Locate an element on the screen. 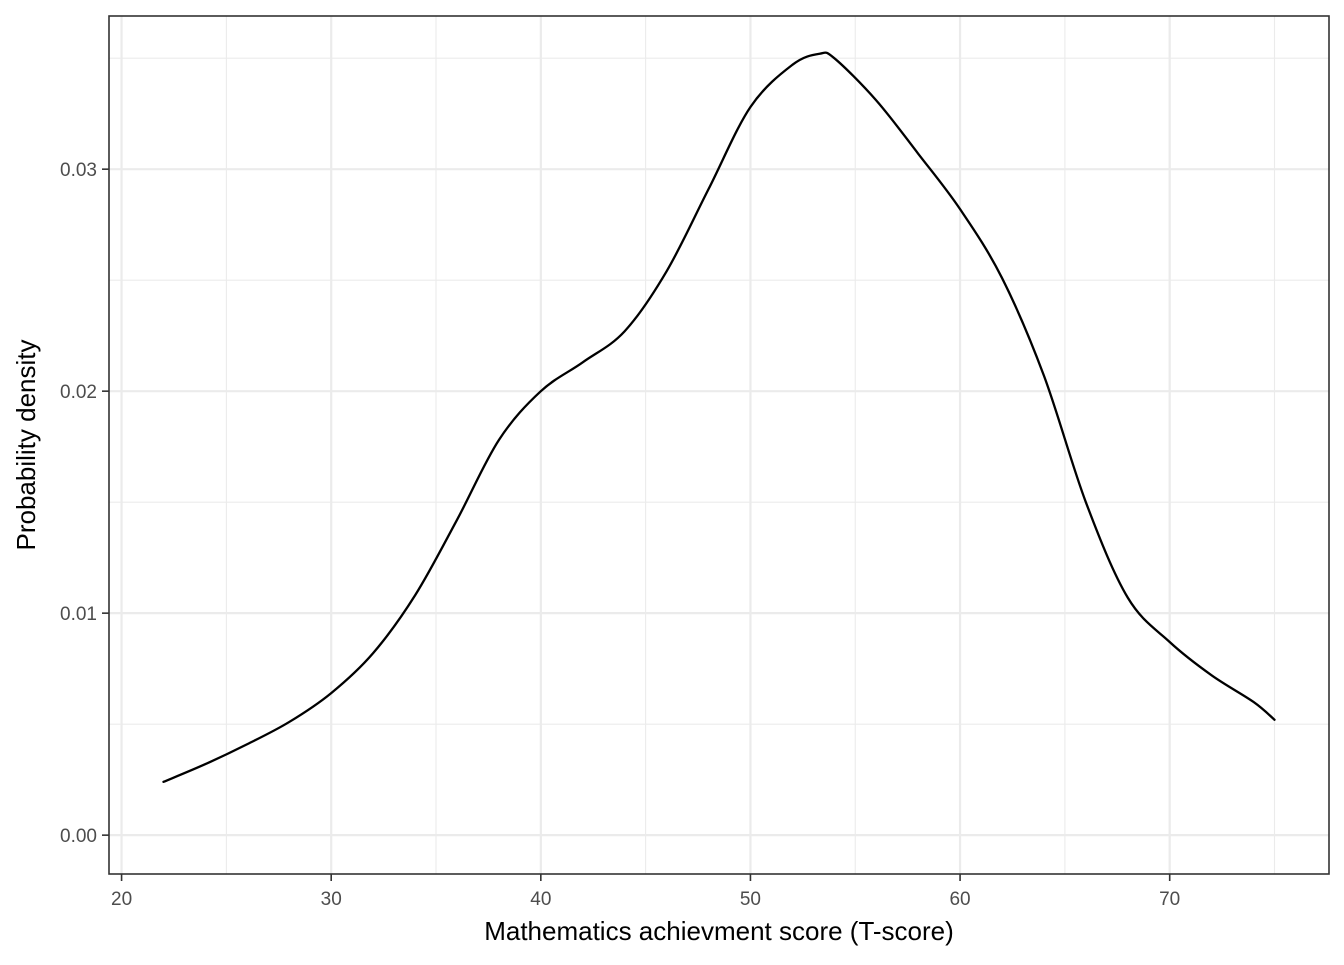 This screenshot has height=965, width=1344. x-axis: 20 30 40 50 60 70 is located at coordinates (645, 892).